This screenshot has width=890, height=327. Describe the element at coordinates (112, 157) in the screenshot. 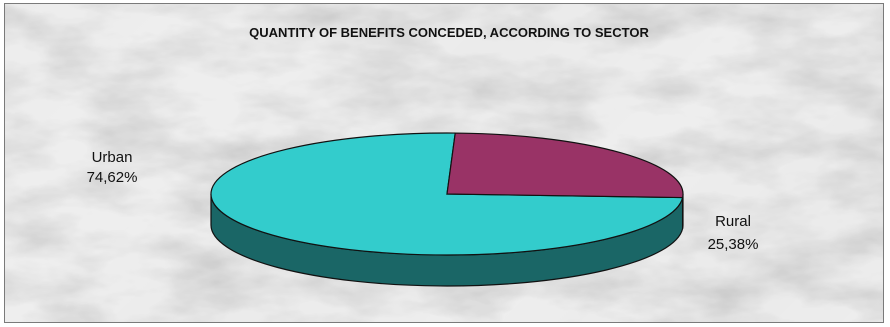

I see `slice-label-urban-name: Urban` at that location.